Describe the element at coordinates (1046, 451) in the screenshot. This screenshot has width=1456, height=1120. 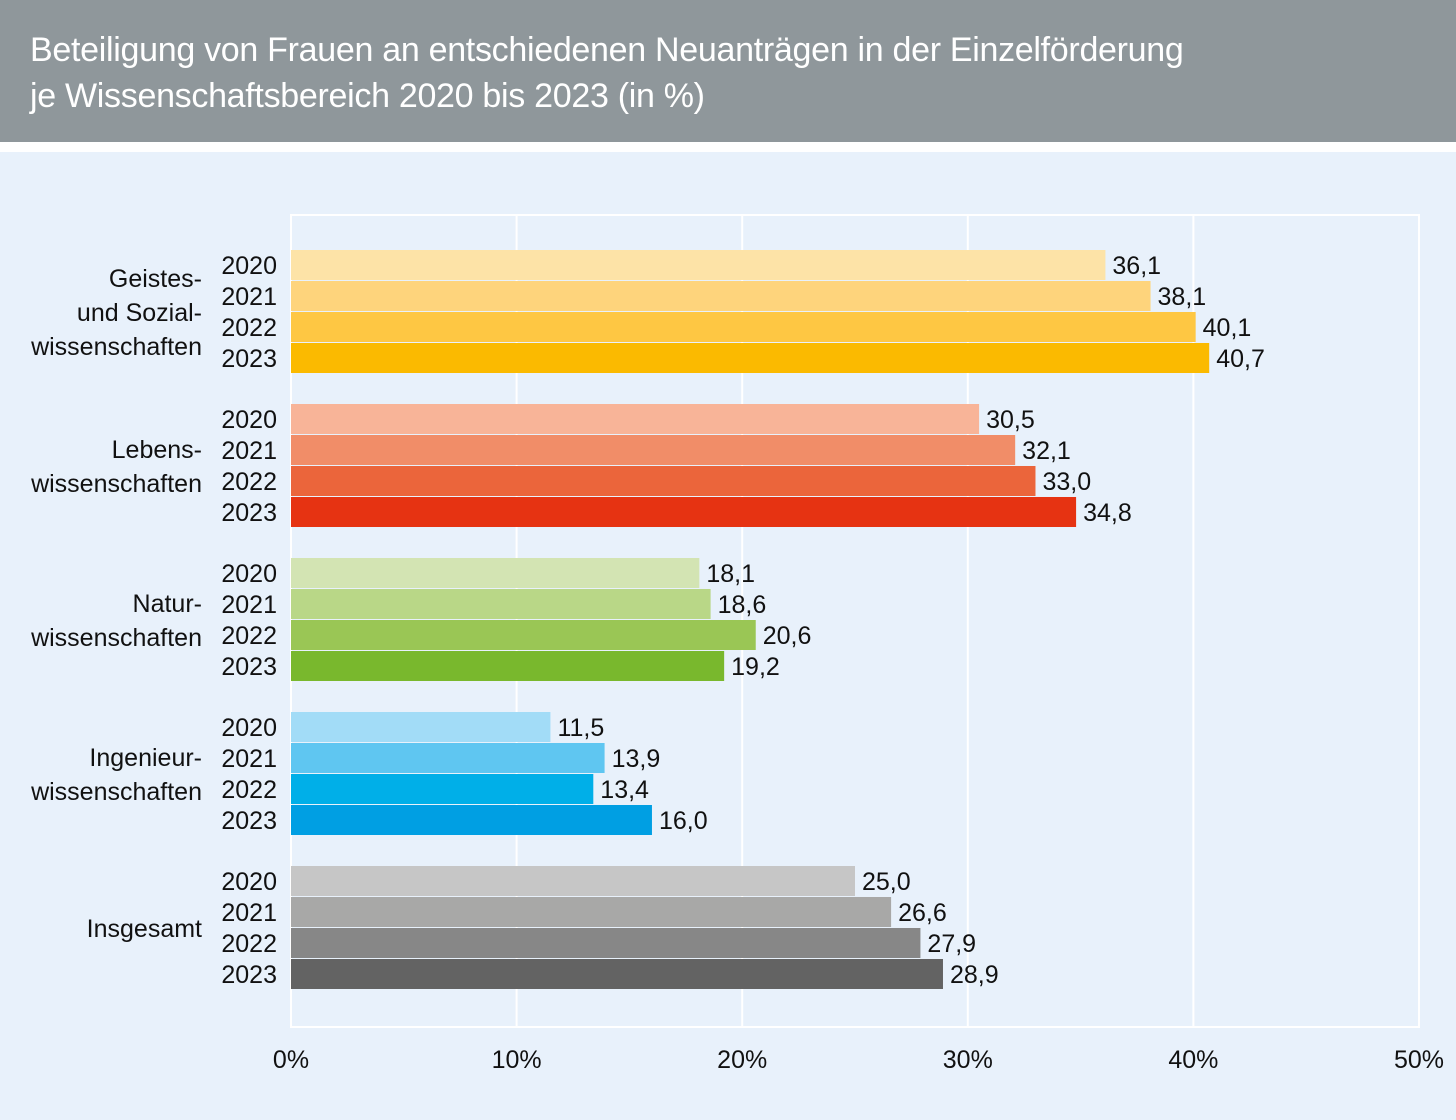
I see `value-label: 32,1` at that location.